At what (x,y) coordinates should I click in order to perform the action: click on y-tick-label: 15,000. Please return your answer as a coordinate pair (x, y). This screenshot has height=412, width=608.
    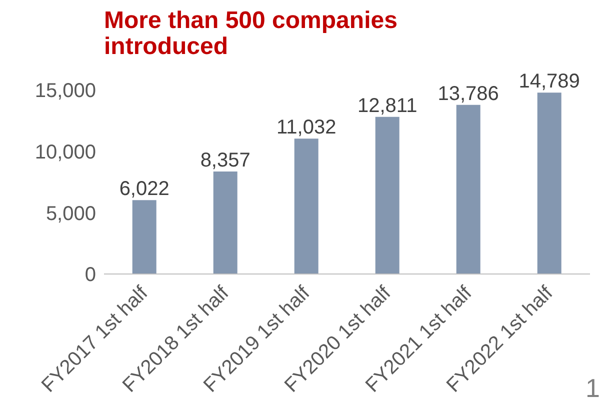
    Looking at the image, I should click on (65, 91).